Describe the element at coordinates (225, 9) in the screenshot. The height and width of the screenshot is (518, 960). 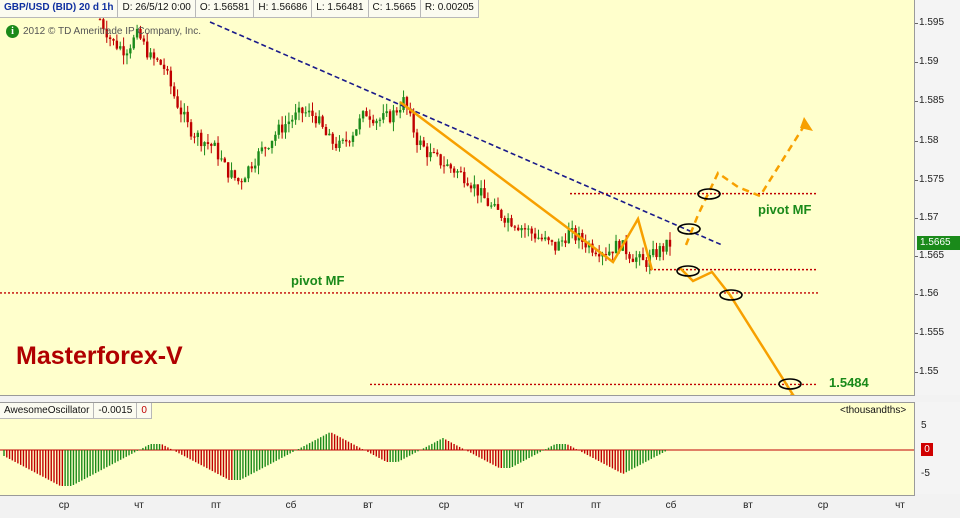
I see `open-value: O: 1.56581` at that location.